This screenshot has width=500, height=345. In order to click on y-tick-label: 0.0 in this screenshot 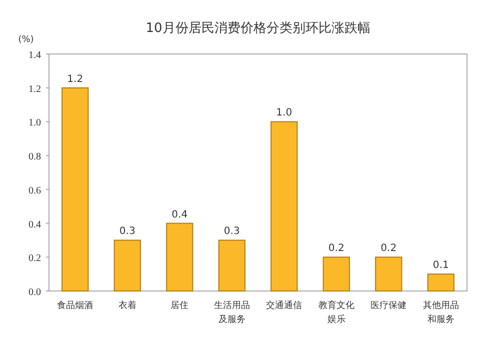, I will do `click(34, 292)`.